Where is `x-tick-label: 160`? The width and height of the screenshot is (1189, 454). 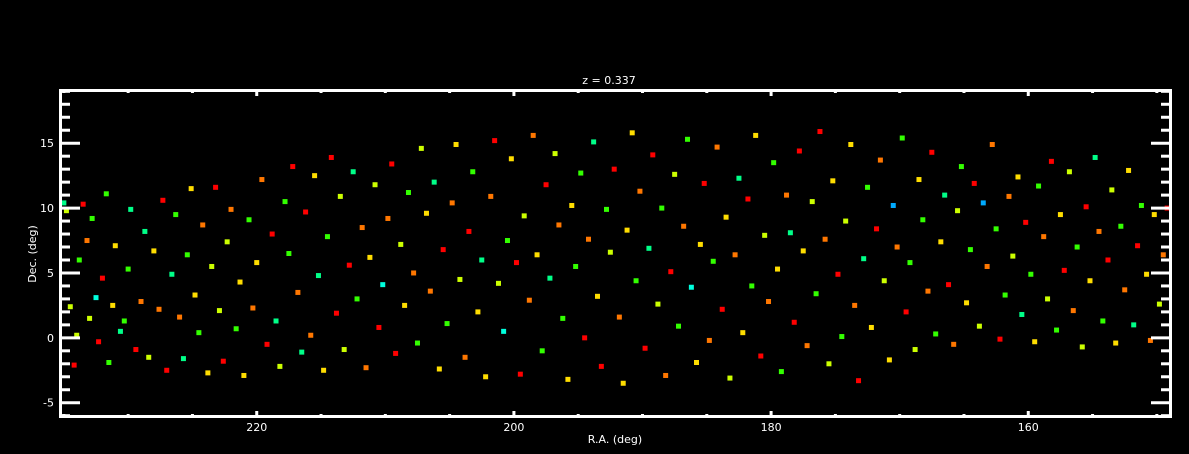 x-tick-label: 160 is located at coordinates (1028, 427).